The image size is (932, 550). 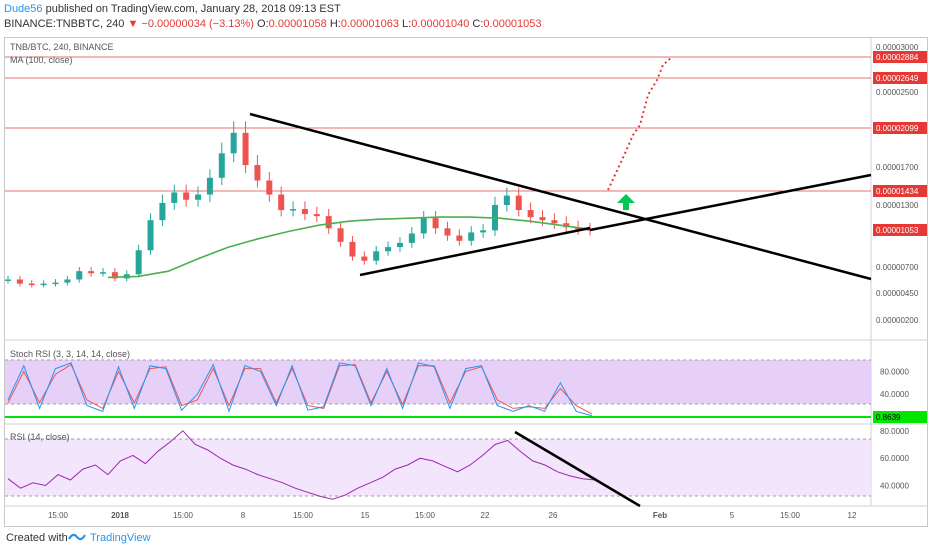 What do you see at coordinates (23, 9) in the screenshot?
I see `author-link: Dude56` at bounding box center [23, 9].